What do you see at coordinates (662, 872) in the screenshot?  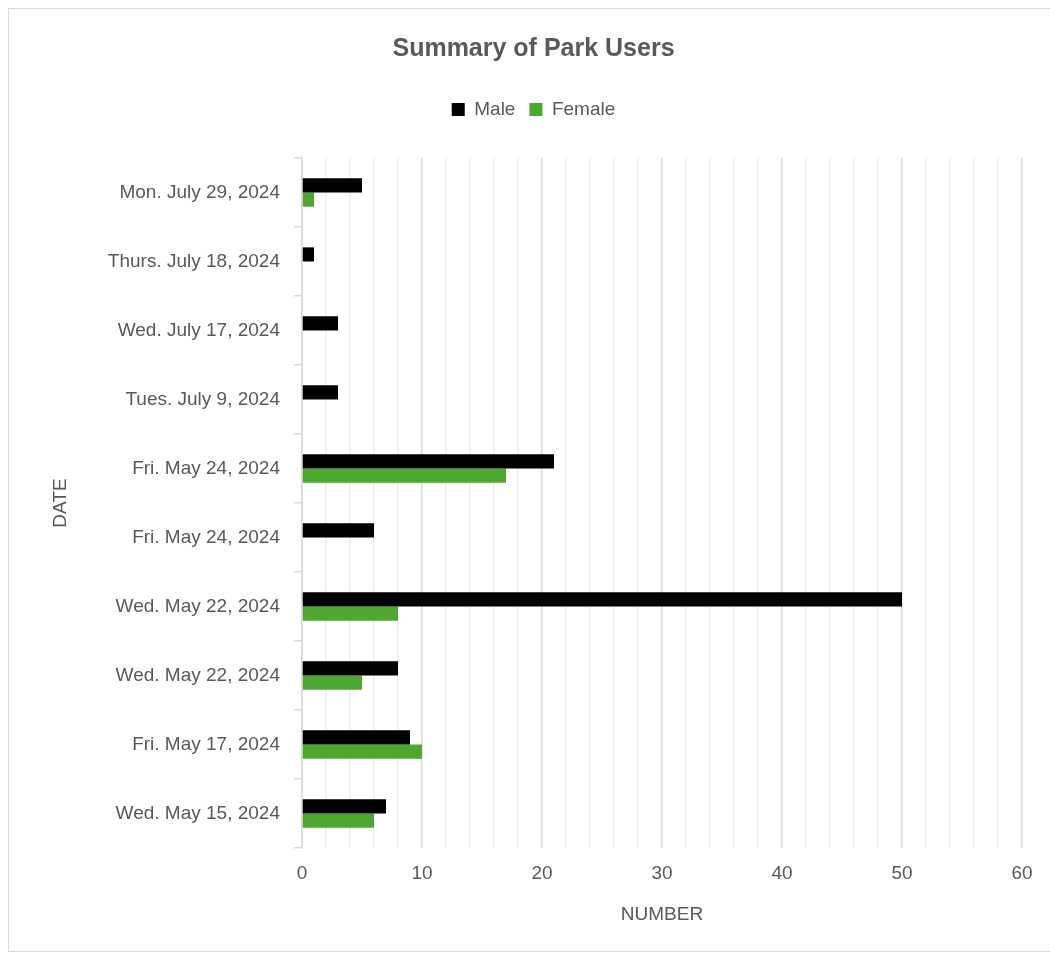 I see `x-tick-label: 30` at bounding box center [662, 872].